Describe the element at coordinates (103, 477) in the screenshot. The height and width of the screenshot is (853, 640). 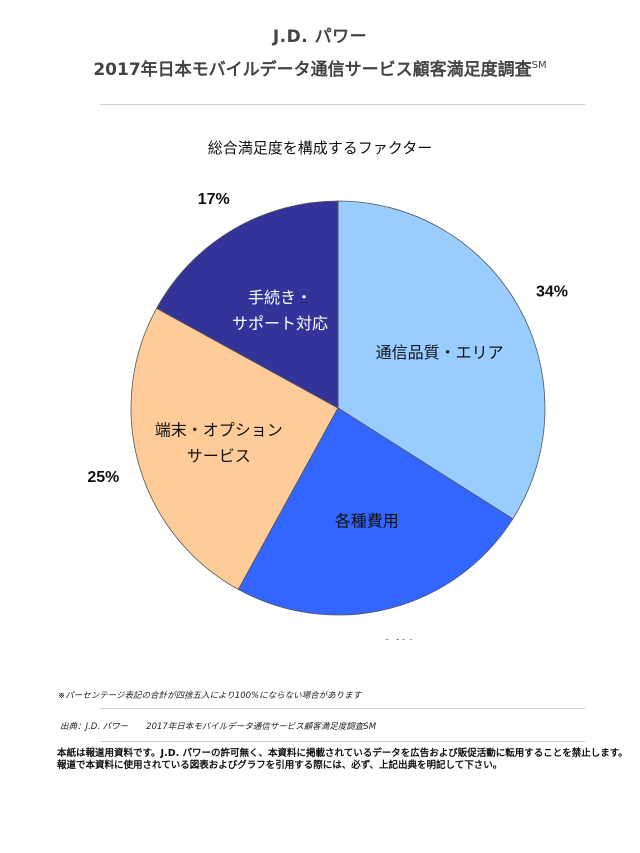
I see `percent-label-devices-options: 25%` at that location.